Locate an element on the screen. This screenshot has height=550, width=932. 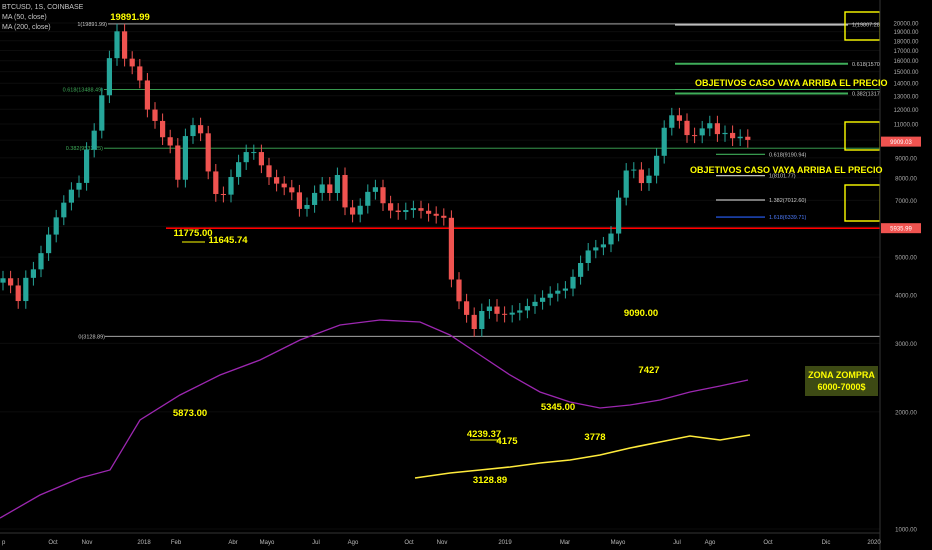
target-level-label: 1(8101.77) is located at coordinates (782, 177).